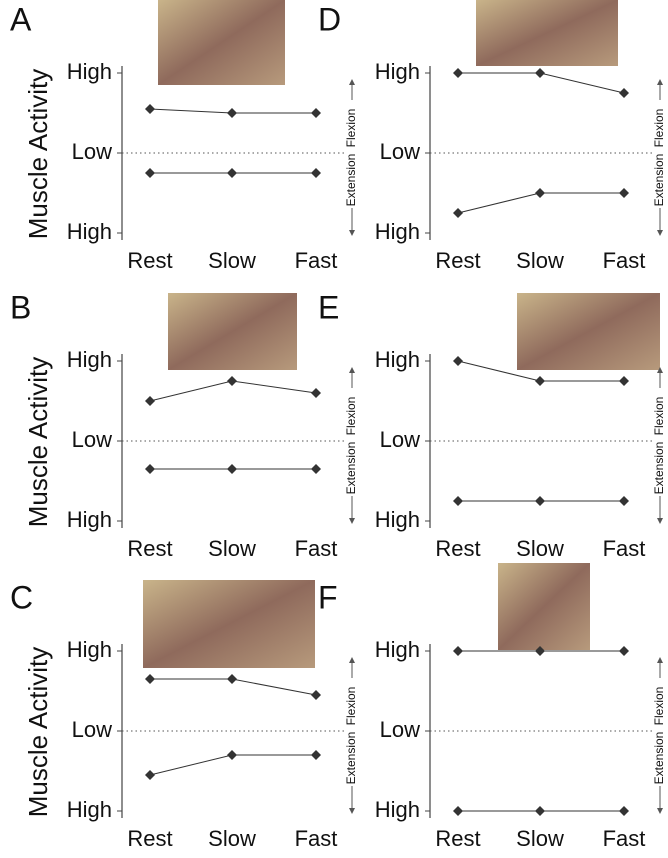  What do you see at coordinates (21, 597) in the screenshot?
I see `panel-label: C` at bounding box center [21, 597].